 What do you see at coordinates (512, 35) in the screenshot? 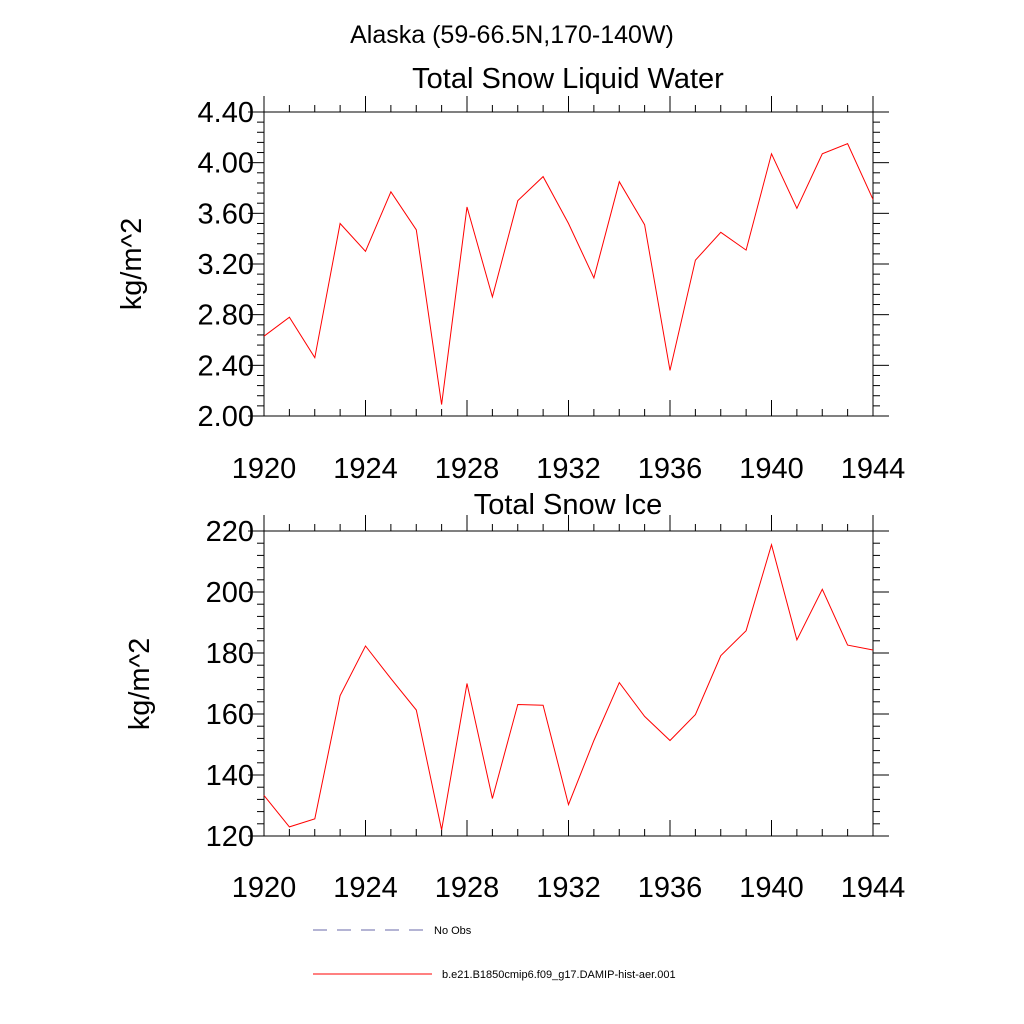
I see `figure-title: Alaska (59-66.5N,170-140W)` at bounding box center [512, 35].